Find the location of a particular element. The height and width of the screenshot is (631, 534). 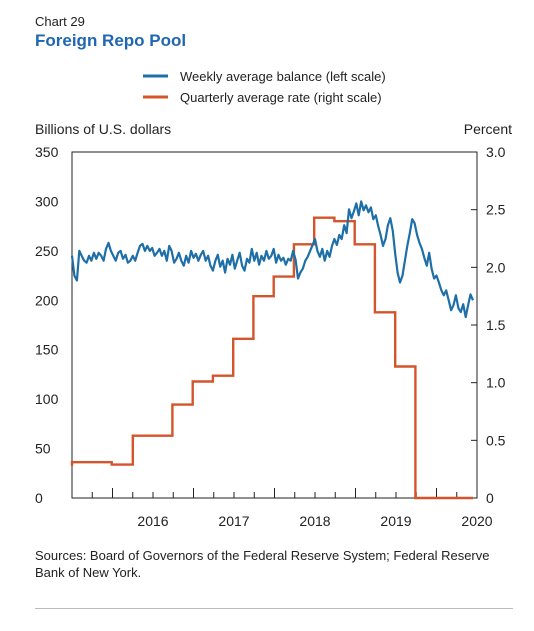

left-tick-label: 150 is located at coordinates (47, 350).